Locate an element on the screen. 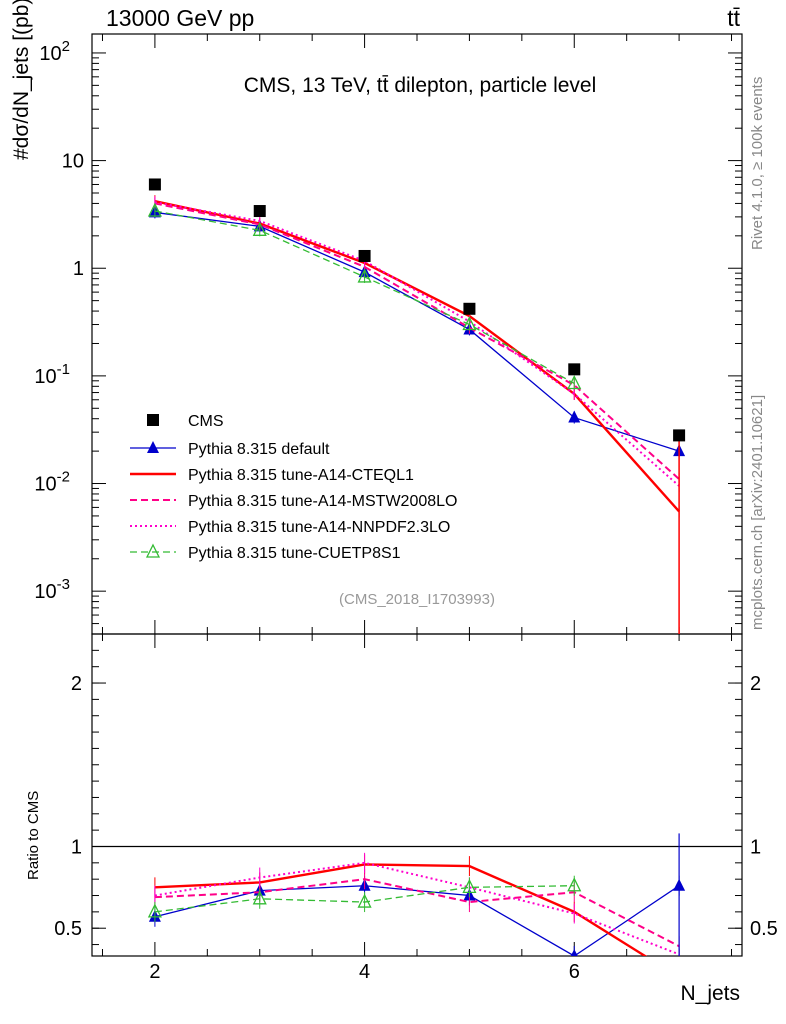 This screenshot has width=786, height=1024. main-ytick-label: 10 is located at coordinates (73, 162).